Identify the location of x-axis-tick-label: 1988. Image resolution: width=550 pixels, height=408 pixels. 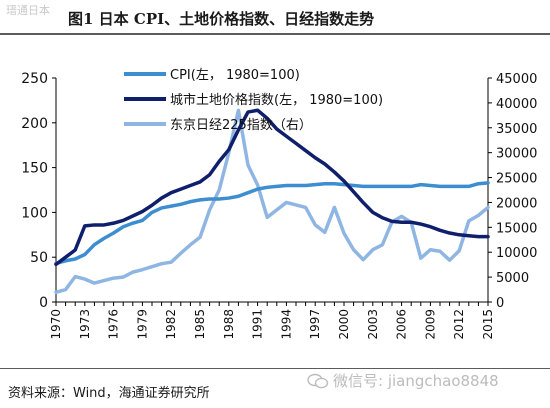
(229, 324).